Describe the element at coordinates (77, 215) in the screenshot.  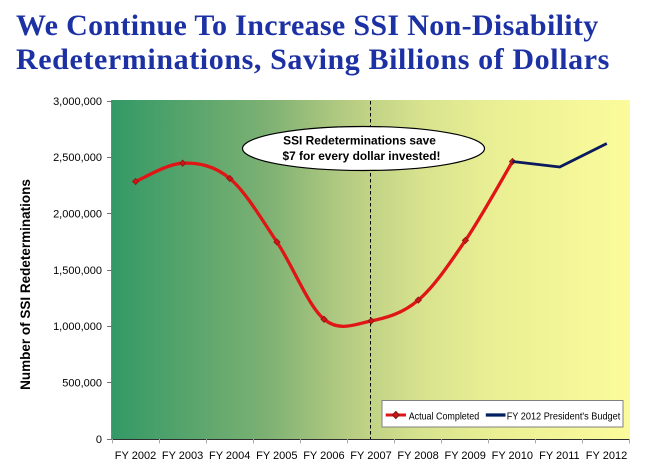
I see `svg-text: 2,000,000` at that location.